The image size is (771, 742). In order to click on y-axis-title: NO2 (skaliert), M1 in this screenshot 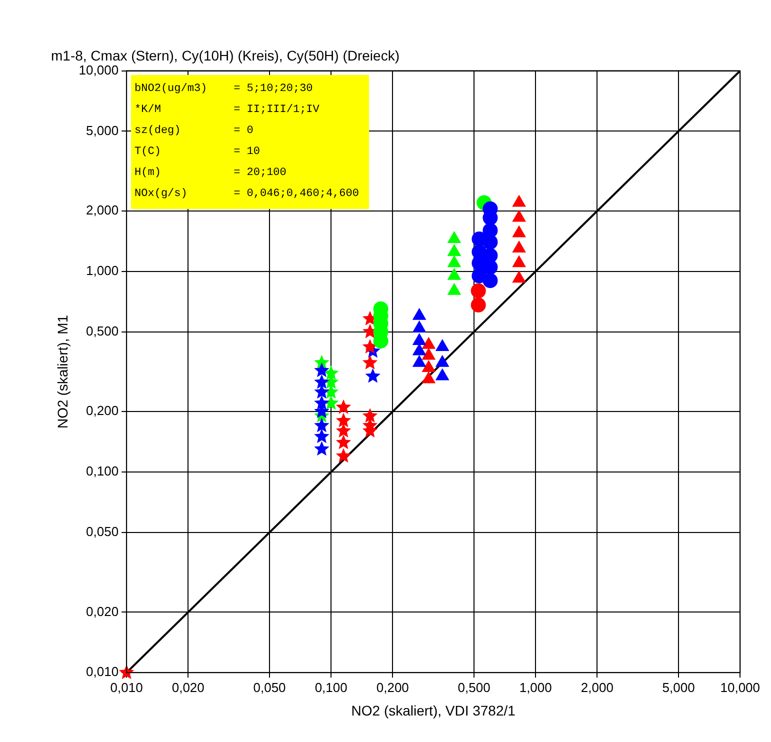, I will do `click(62, 371)`.